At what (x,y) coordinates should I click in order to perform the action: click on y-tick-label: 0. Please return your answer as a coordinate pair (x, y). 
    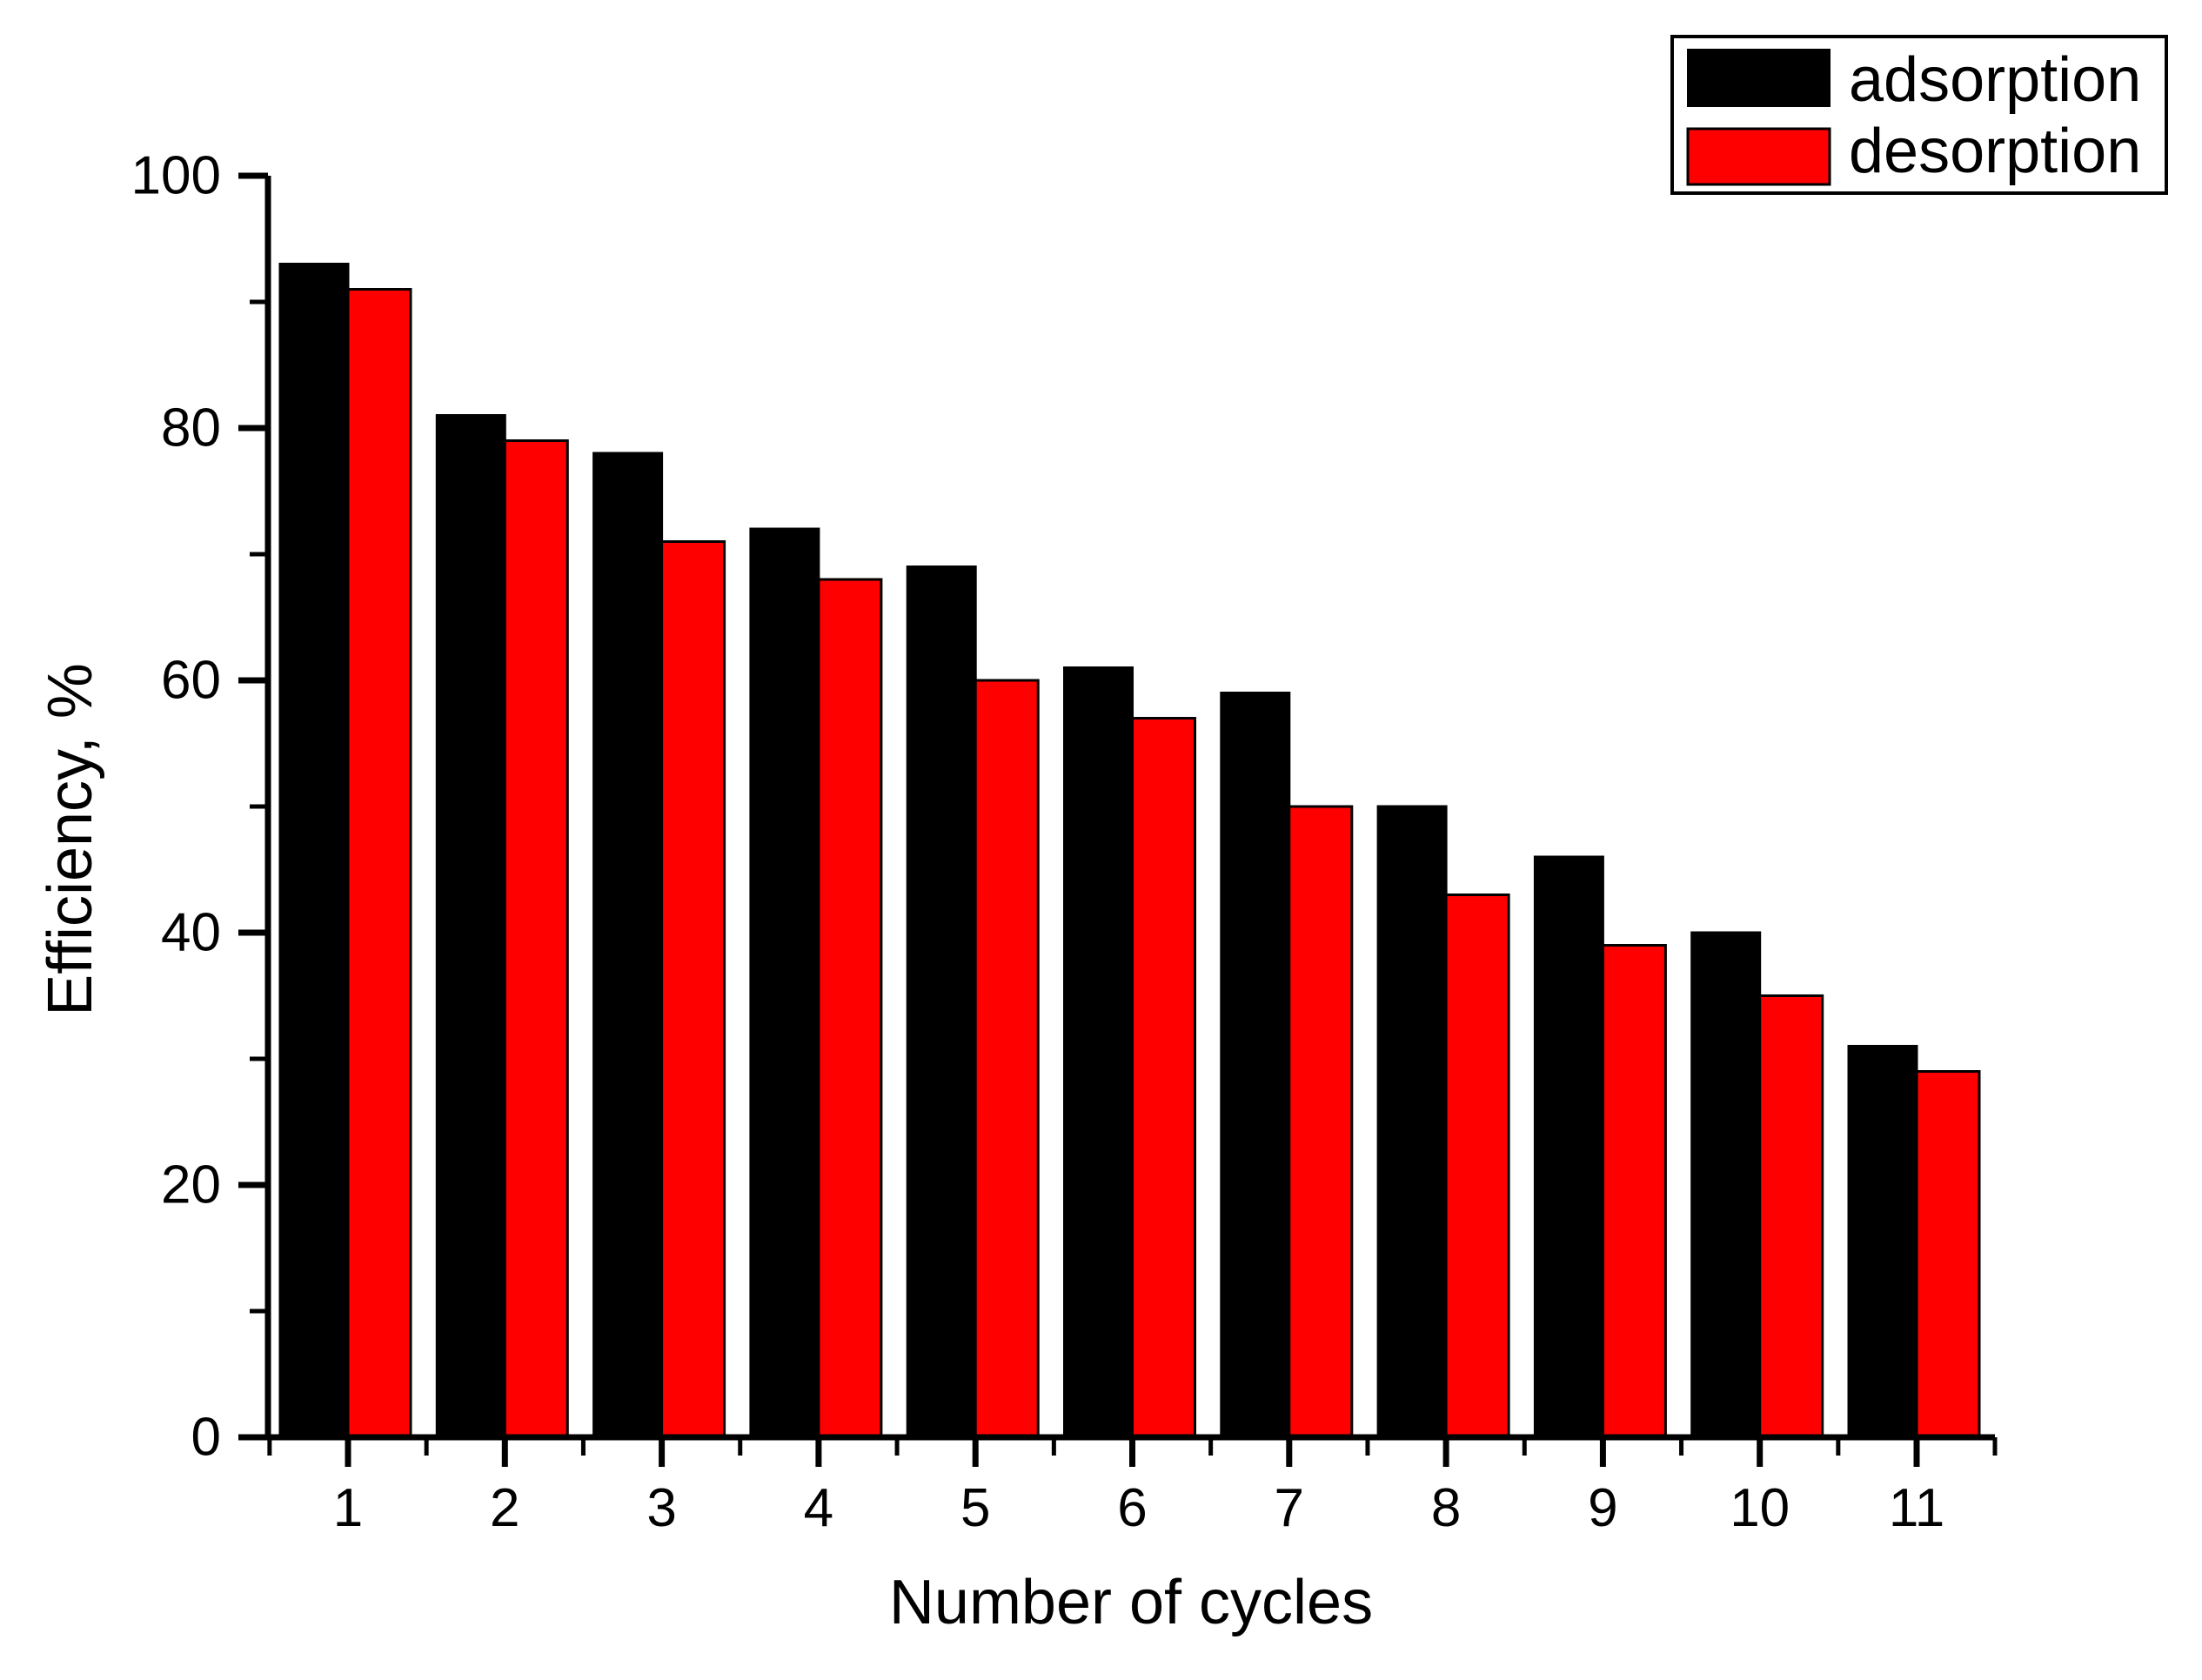
    Looking at the image, I should click on (206, 1438).